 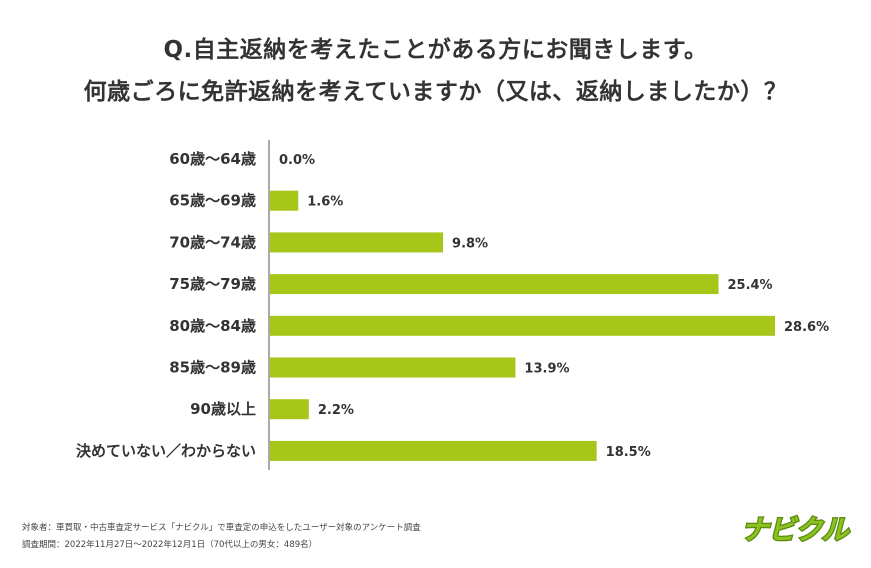 What do you see at coordinates (806, 327) in the screenshot?
I see `value-label: 28.6%` at bounding box center [806, 327].